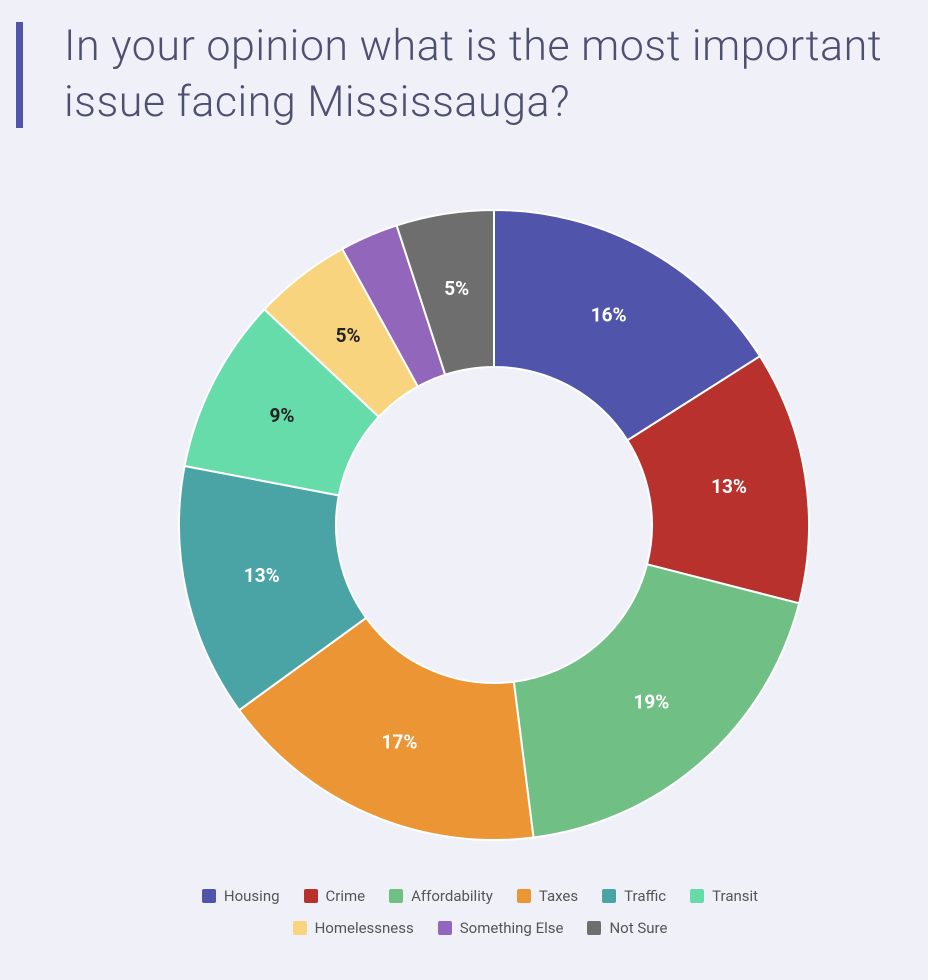 The image size is (928, 980). I want to click on legend-label: Homelessness, so click(364, 928).